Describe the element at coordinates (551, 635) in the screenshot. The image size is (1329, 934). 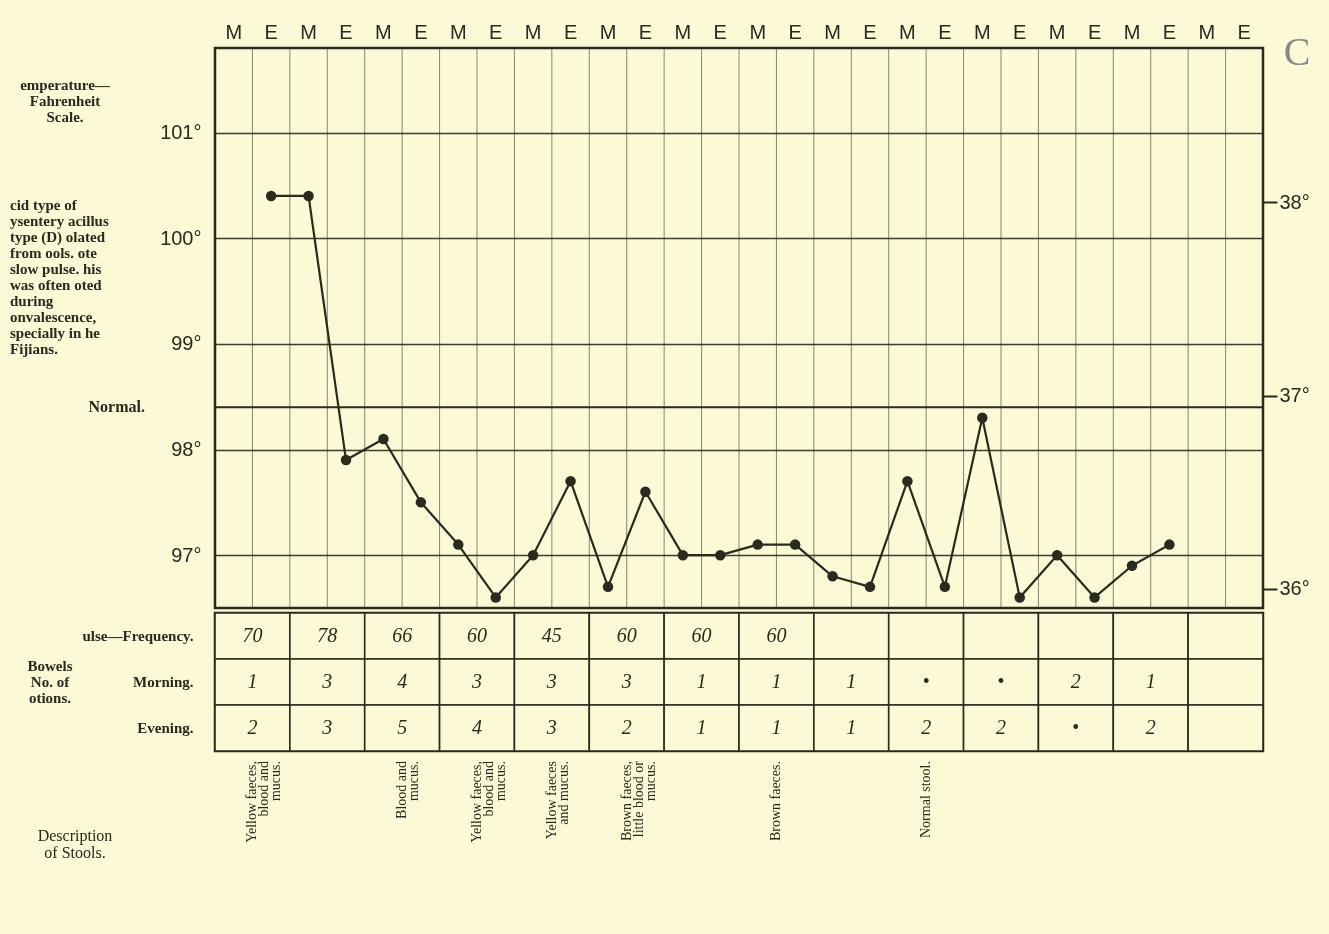
I see `data-label: 45` at that location.